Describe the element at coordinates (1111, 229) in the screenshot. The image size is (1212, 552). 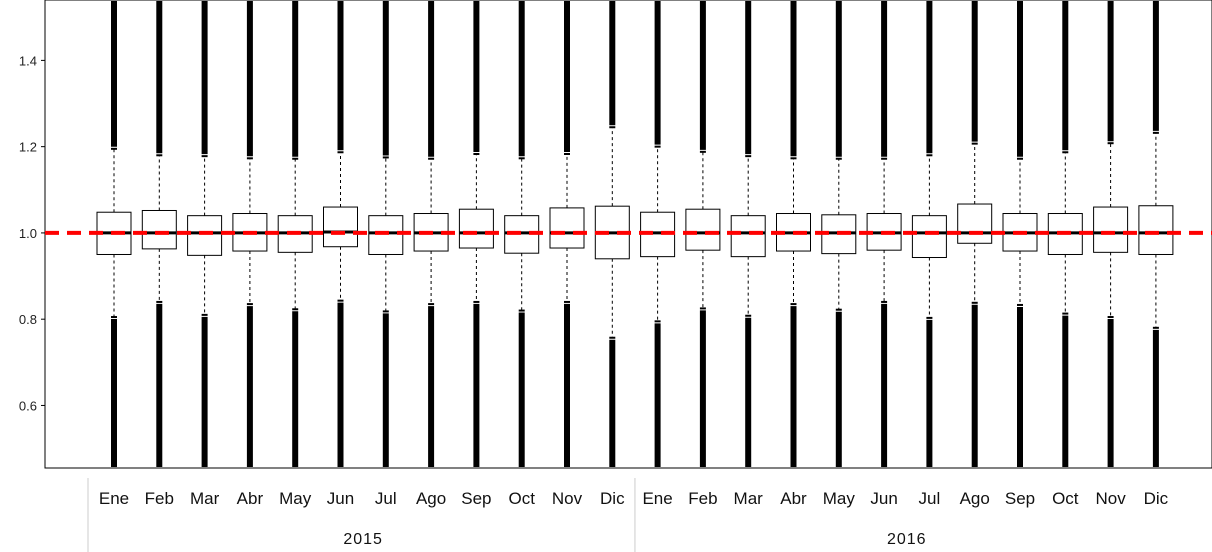
I see `box-2016-nov` at that location.